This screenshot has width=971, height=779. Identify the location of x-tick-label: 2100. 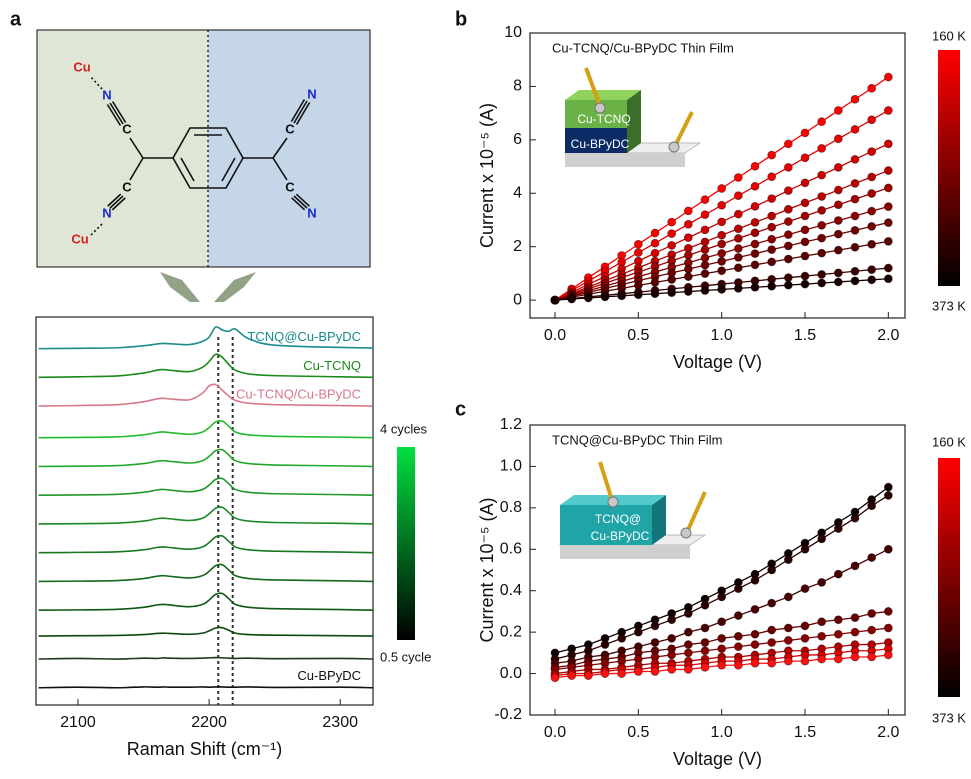
(78, 722).